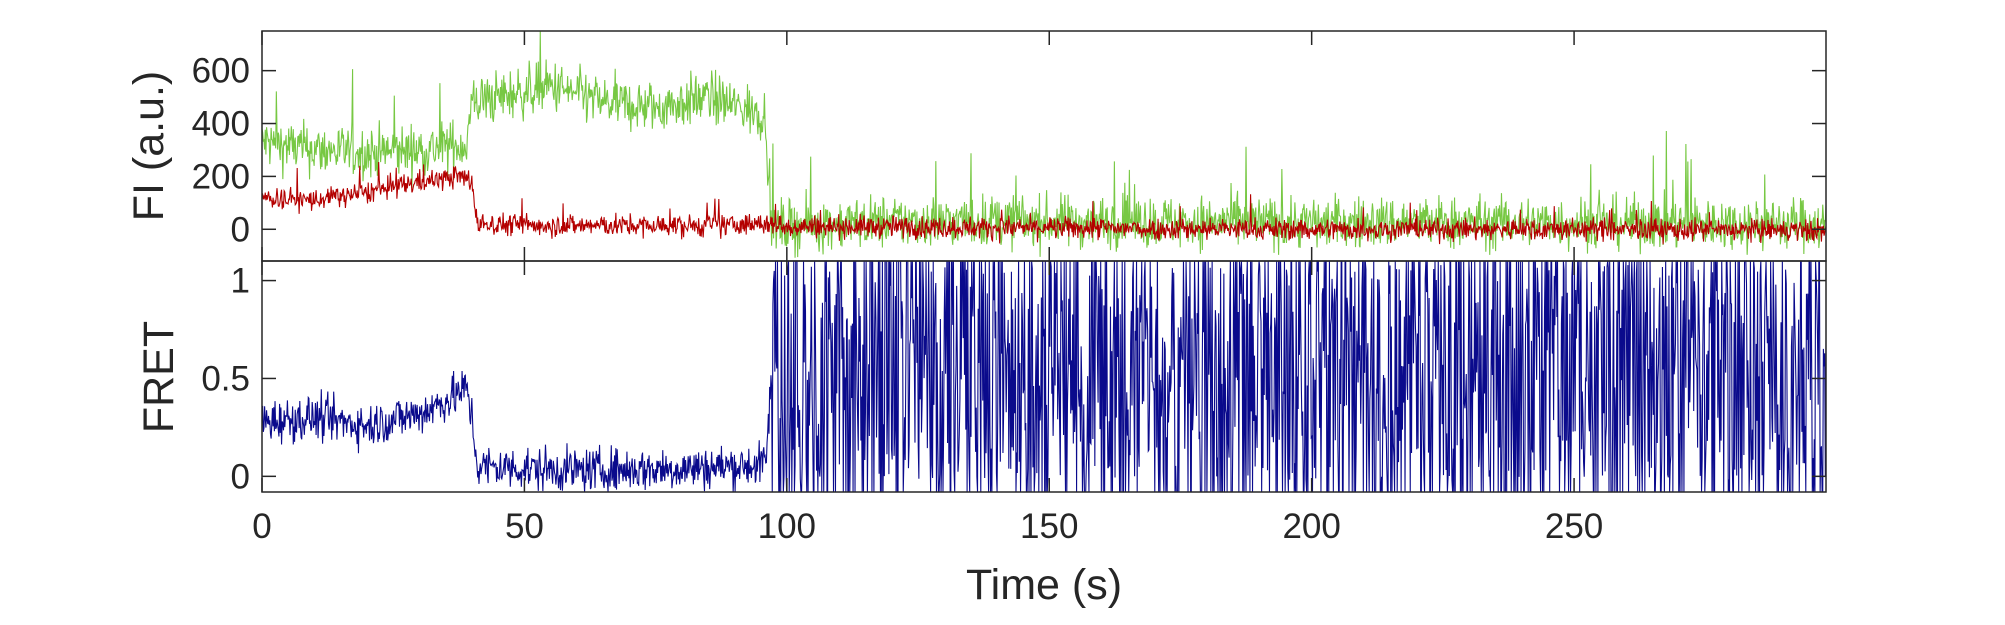 This screenshot has width=2005, height=625. What do you see at coordinates (1049, 526) in the screenshot?
I see `time-x-tick-label: 150` at bounding box center [1049, 526].